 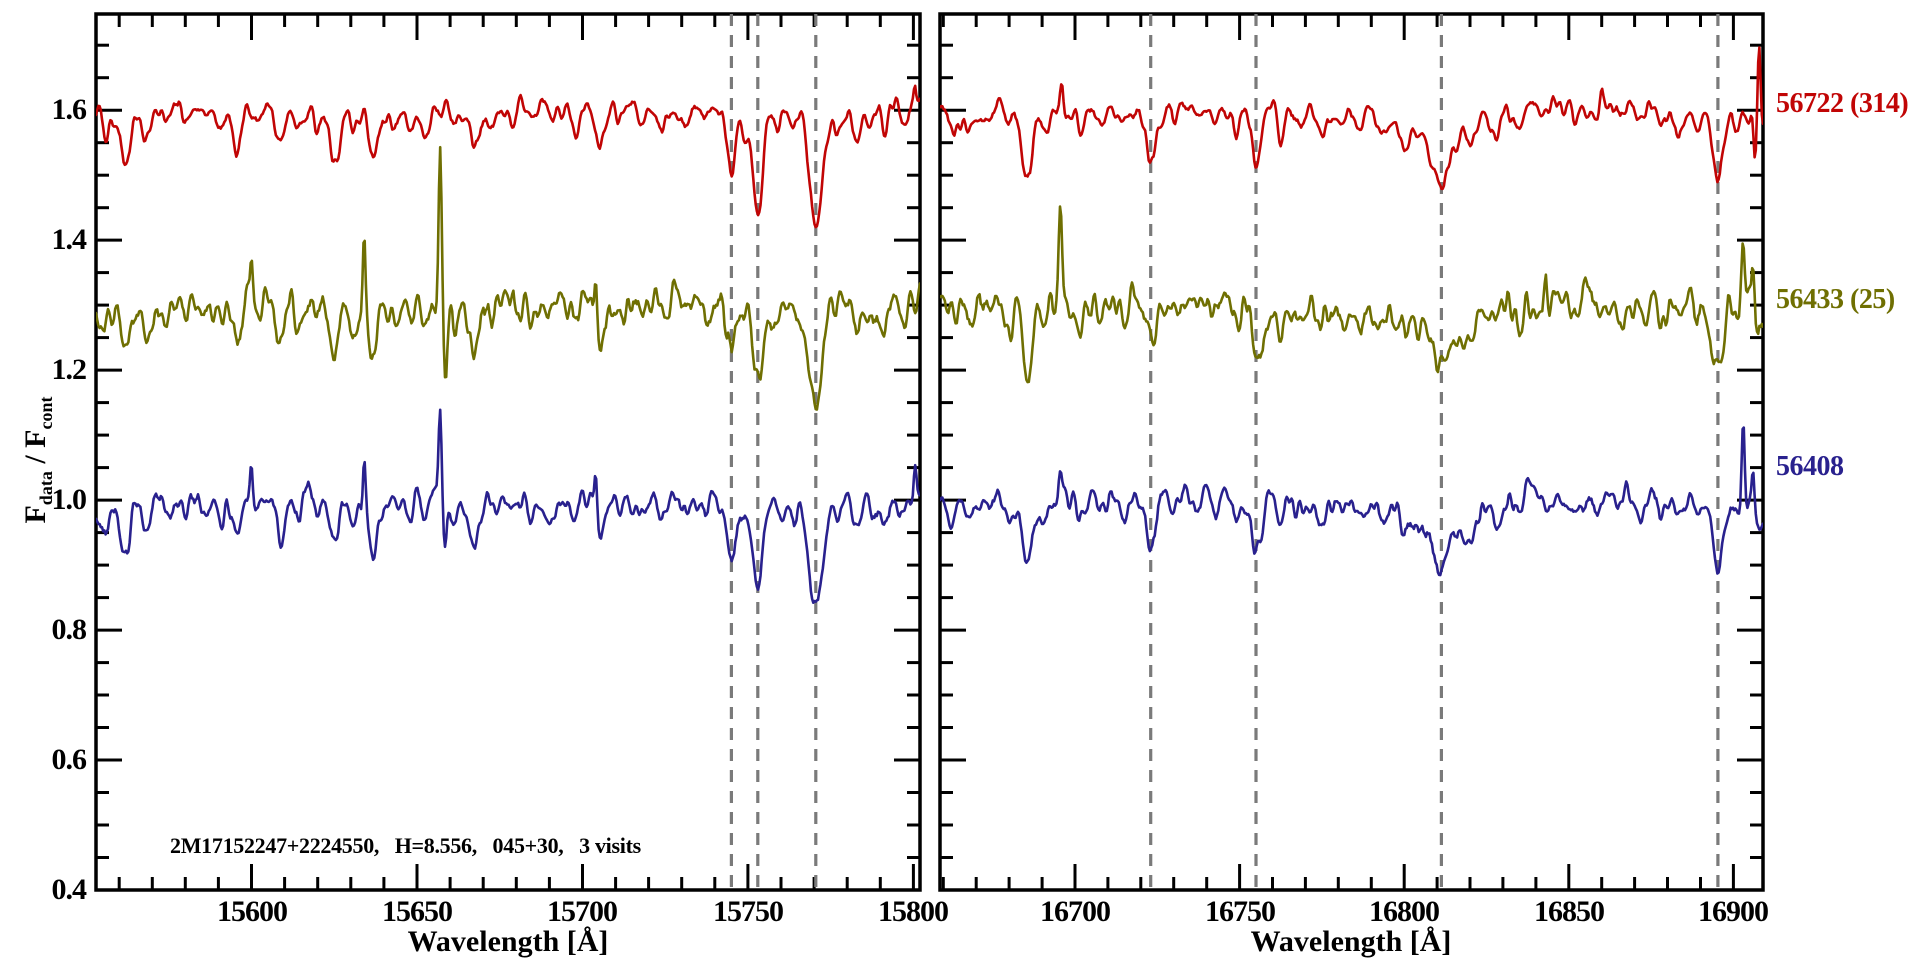 What do you see at coordinates (46, 413) in the screenshot?
I see `y-axis-title-sub-cont: cont` at bounding box center [46, 413].